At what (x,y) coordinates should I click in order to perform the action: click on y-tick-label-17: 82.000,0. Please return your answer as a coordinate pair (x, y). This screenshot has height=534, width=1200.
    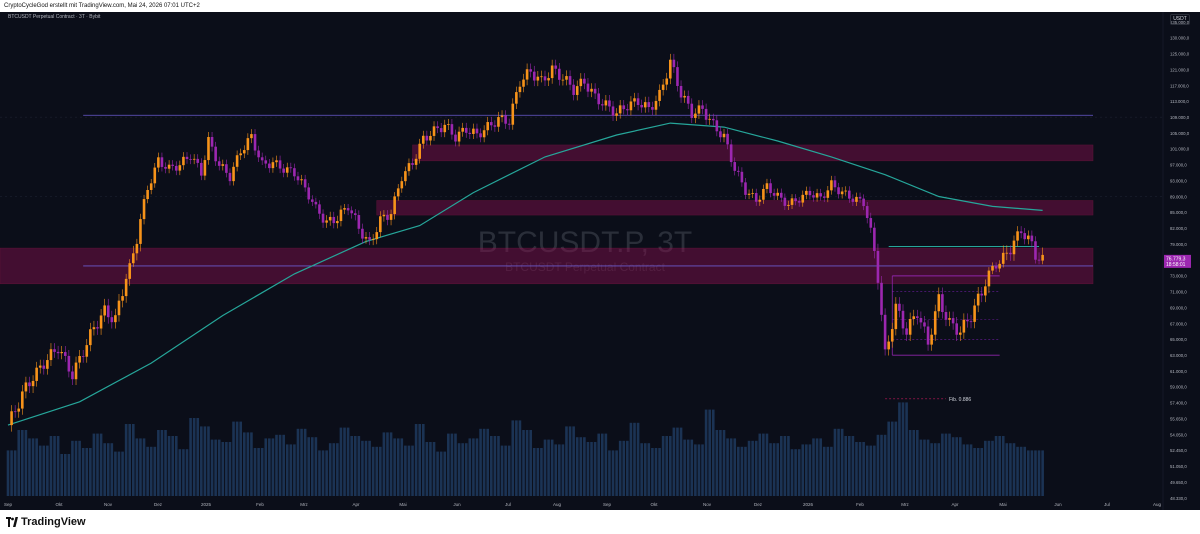
    Looking at the image, I should click on (1178, 228).